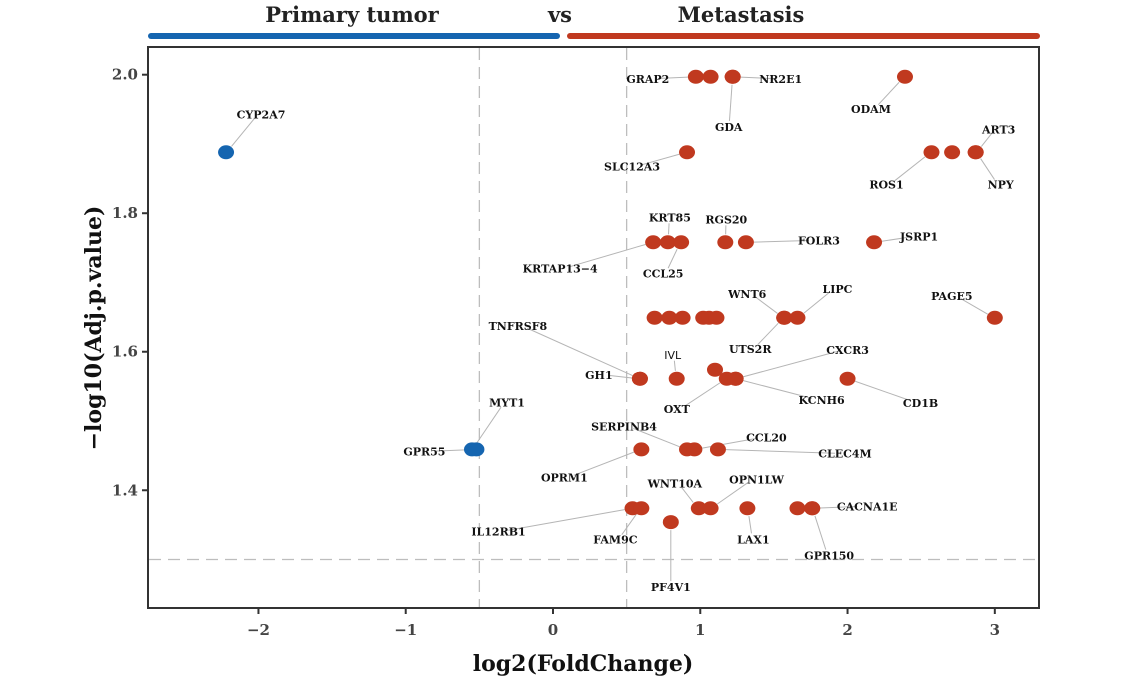  Describe the element at coordinates (677, 409) in the screenshot. I see `point-label-oxt: OXT` at that location.